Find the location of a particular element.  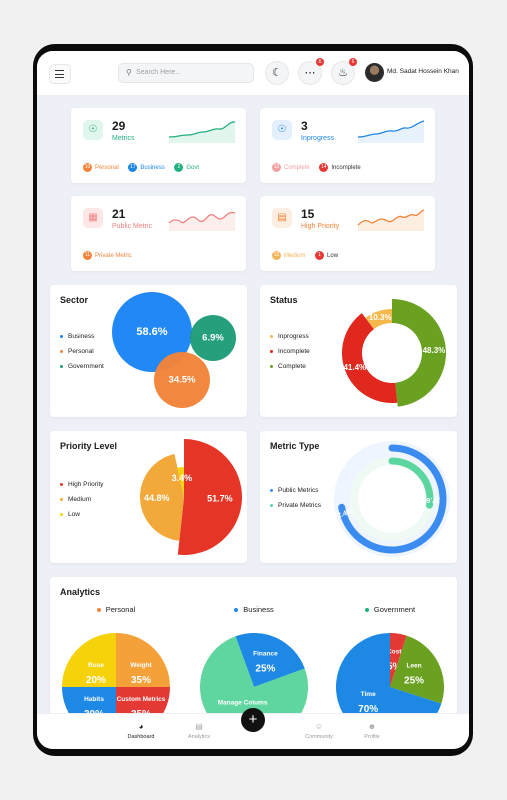

calculator-icon: ▦ is located at coordinates (93, 218).